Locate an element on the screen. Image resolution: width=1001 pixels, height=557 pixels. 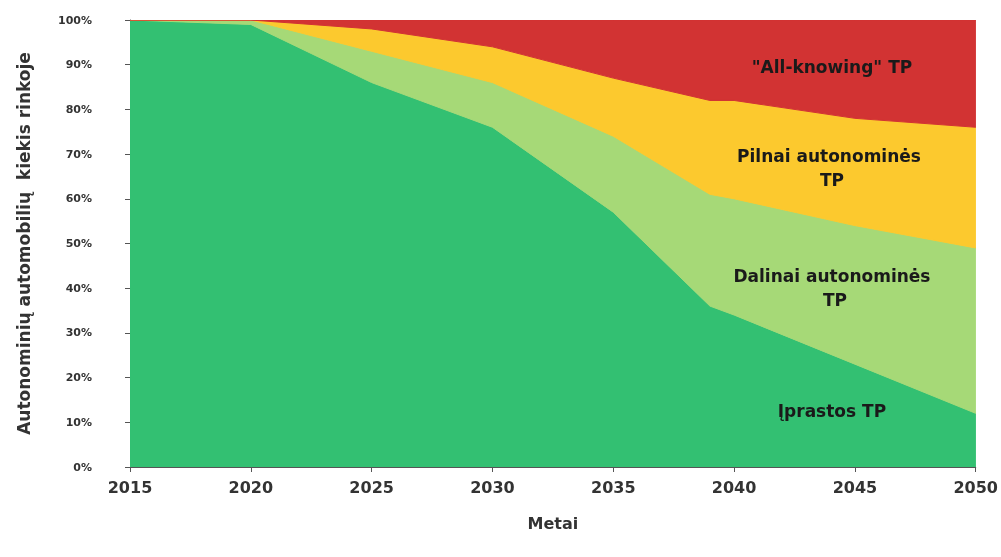
x-tick-label: 2025 is located at coordinates (371, 487).